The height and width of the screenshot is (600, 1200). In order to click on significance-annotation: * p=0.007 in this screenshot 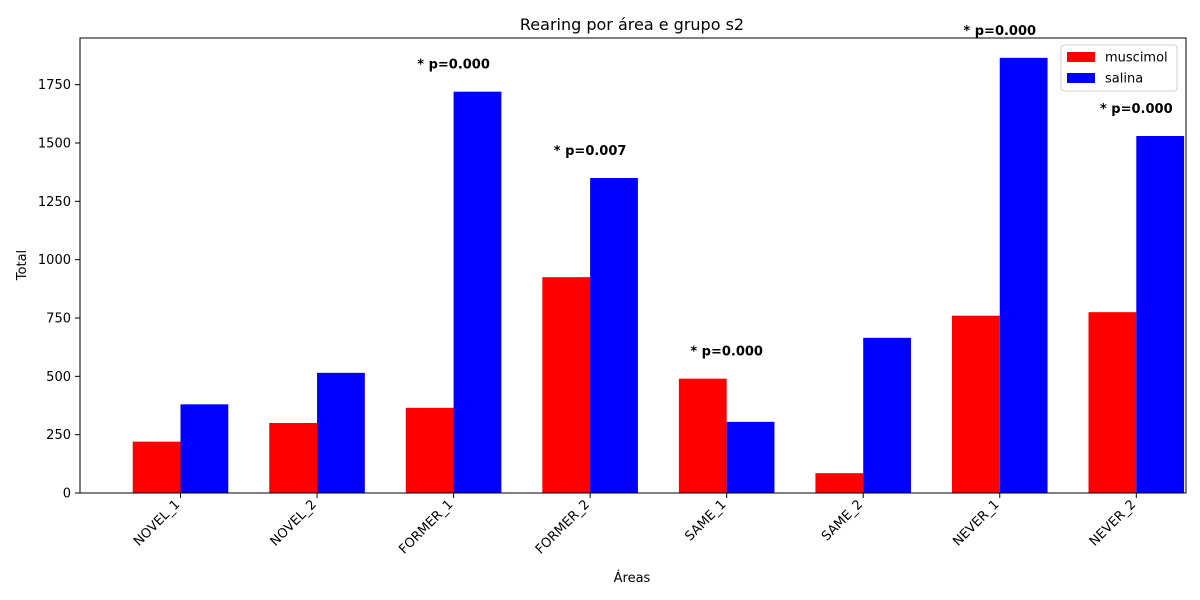, I will do `click(590, 151)`.